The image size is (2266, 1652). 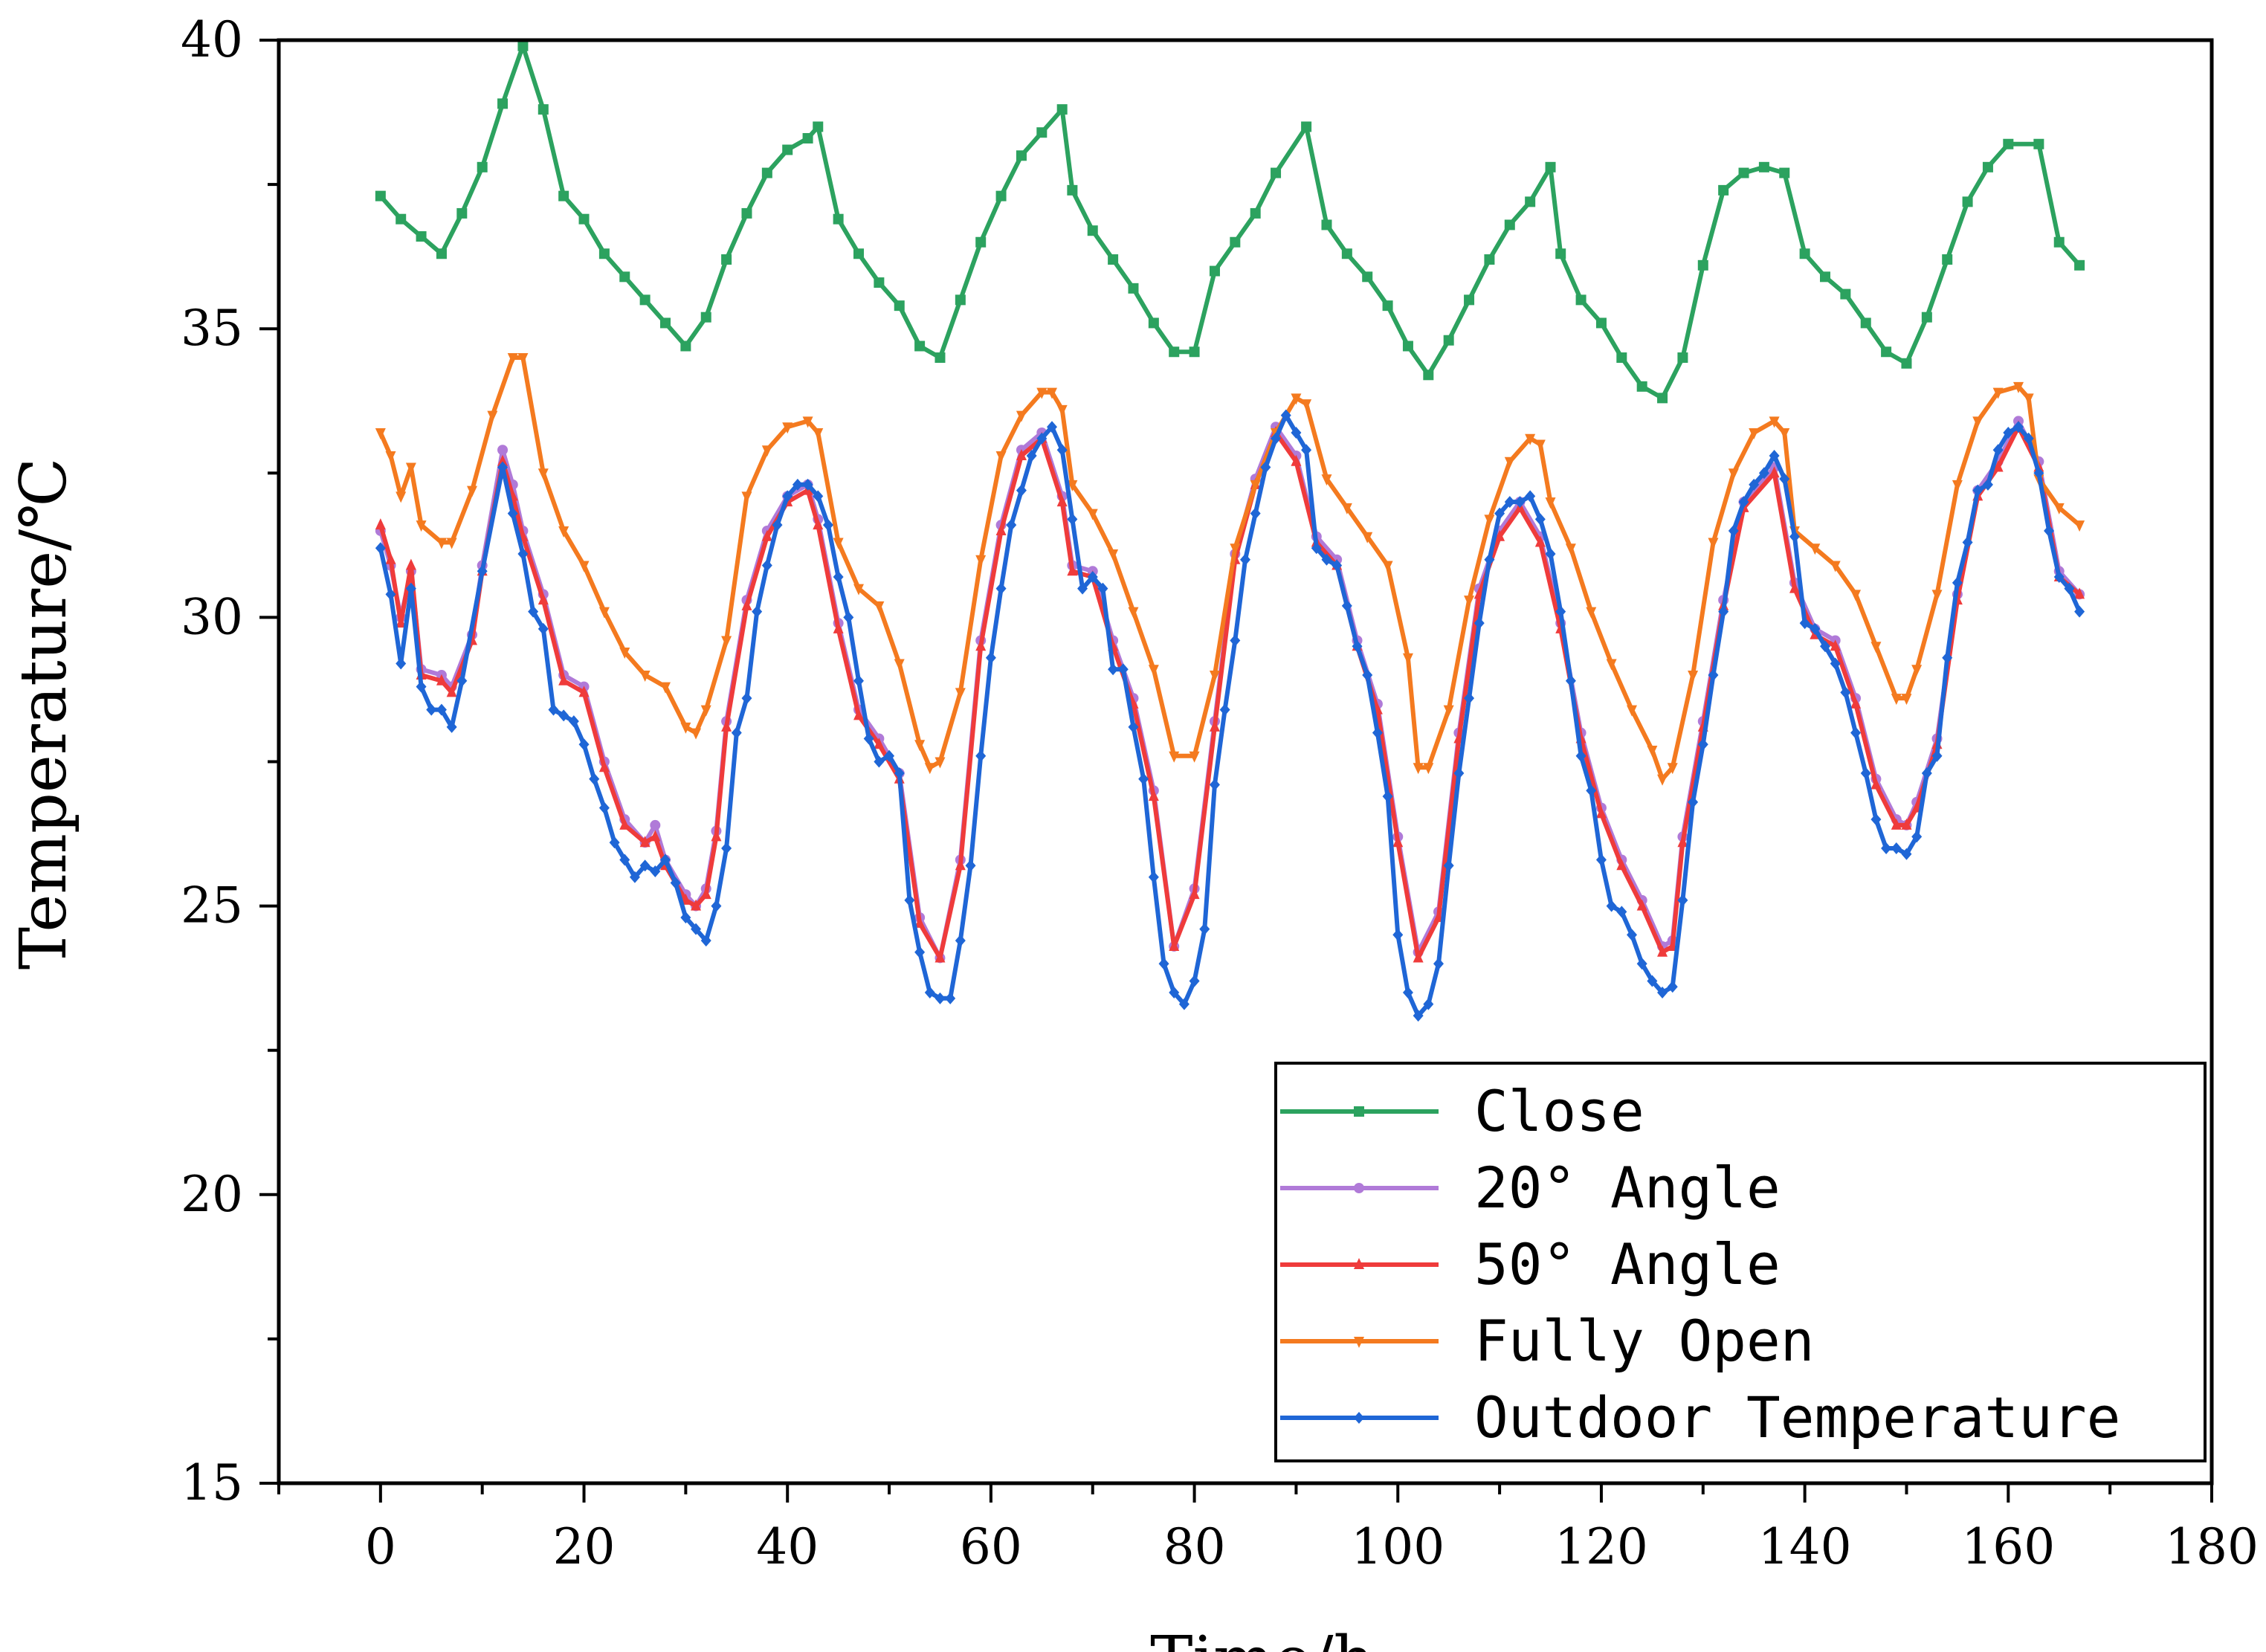 What do you see at coordinates (991, 1546) in the screenshot?
I see `x-tick-label: 60` at bounding box center [991, 1546].